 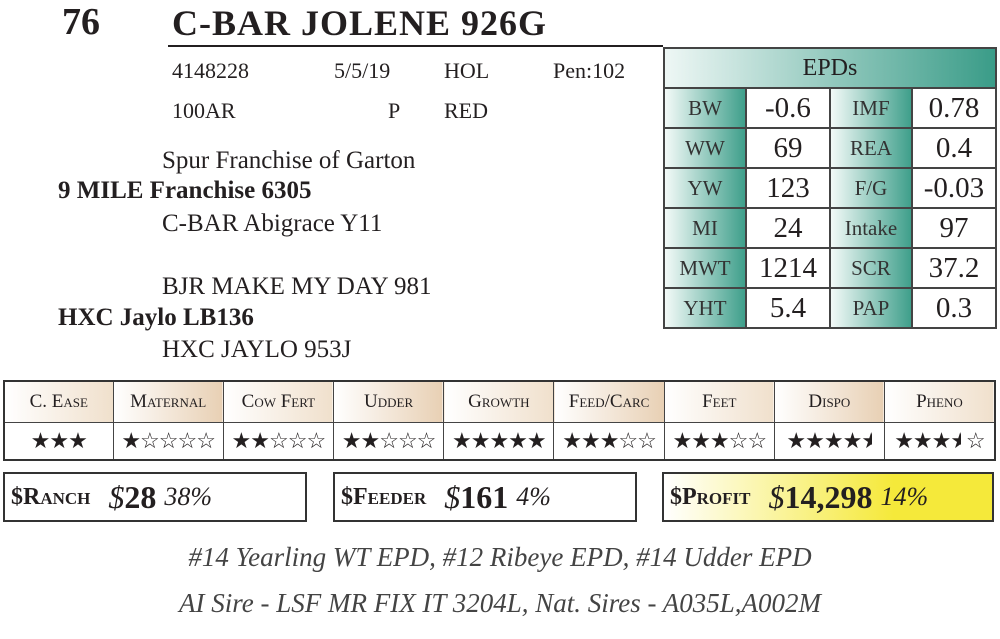 I want to click on epd-label: WW, so click(x=705, y=148).